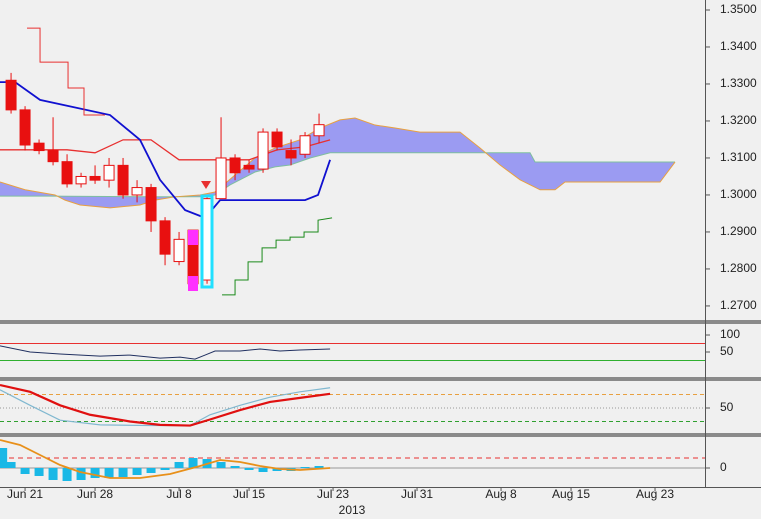 The width and height of the screenshot is (761, 519). What do you see at coordinates (730, 334) in the screenshot?
I see `y-tick-label: 100` at bounding box center [730, 334].